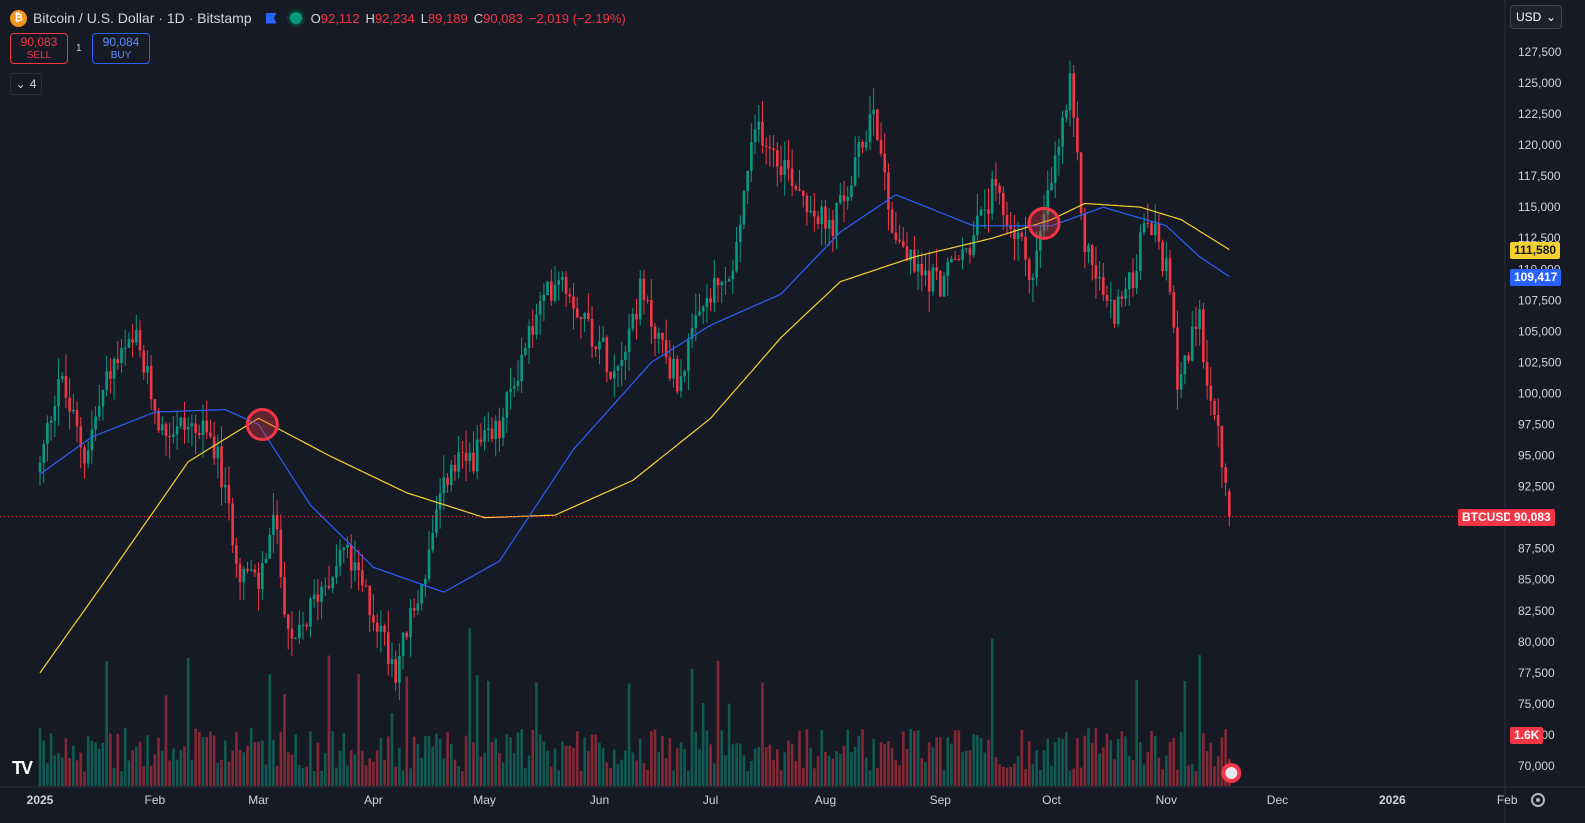 The width and height of the screenshot is (1585, 823). What do you see at coordinates (22, 768) in the screenshot?
I see `tradingview-logo-icon: TV` at bounding box center [22, 768].